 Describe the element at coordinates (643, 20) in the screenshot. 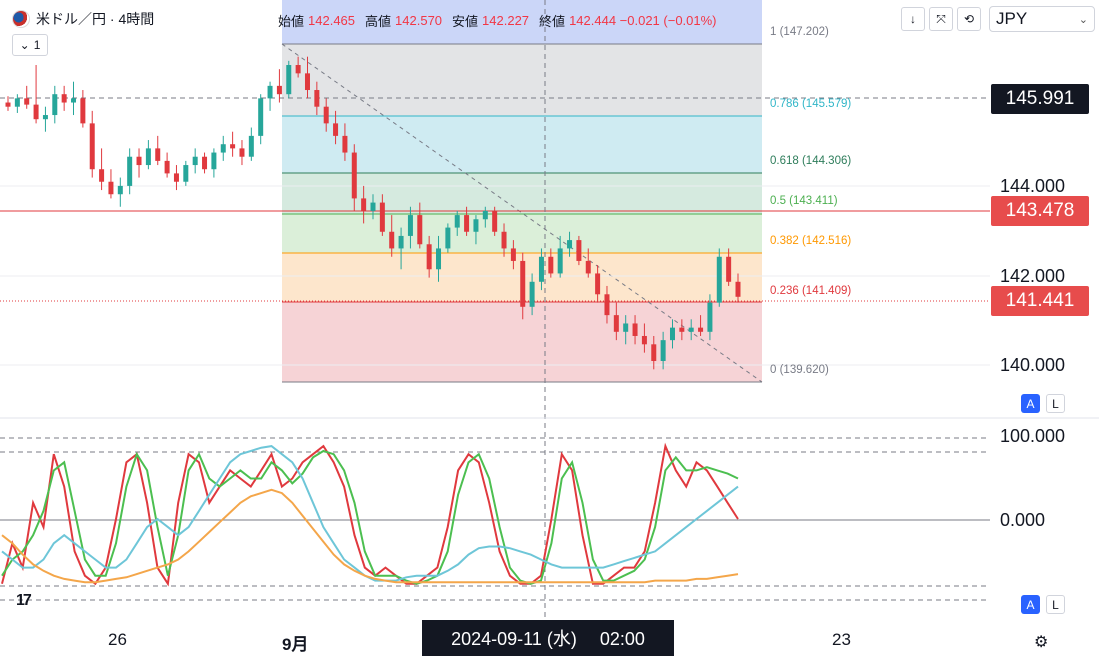

I see `ohlc-close-value: 142.444 −0.021 (−0.01%)` at that location.